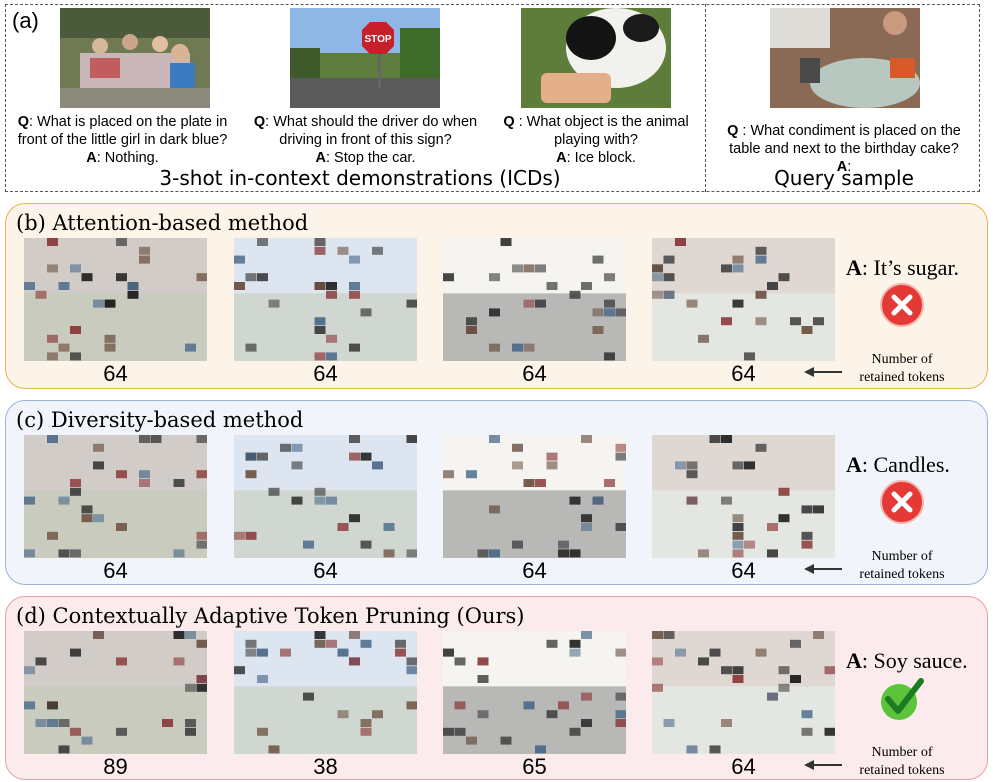  I want to click on demo-image-stop-sign: STOP, so click(365, 58).